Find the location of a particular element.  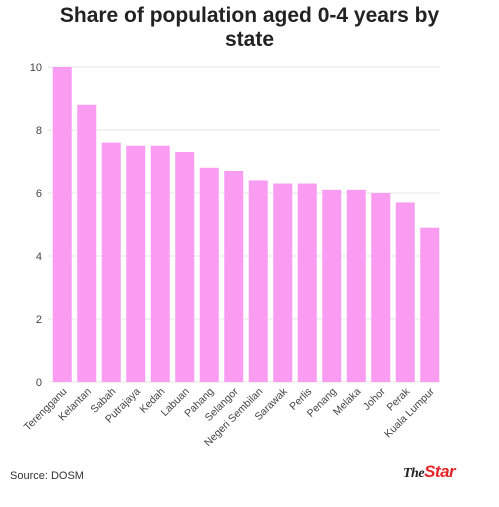

y-tick-label: 10 is located at coordinates (36, 68).